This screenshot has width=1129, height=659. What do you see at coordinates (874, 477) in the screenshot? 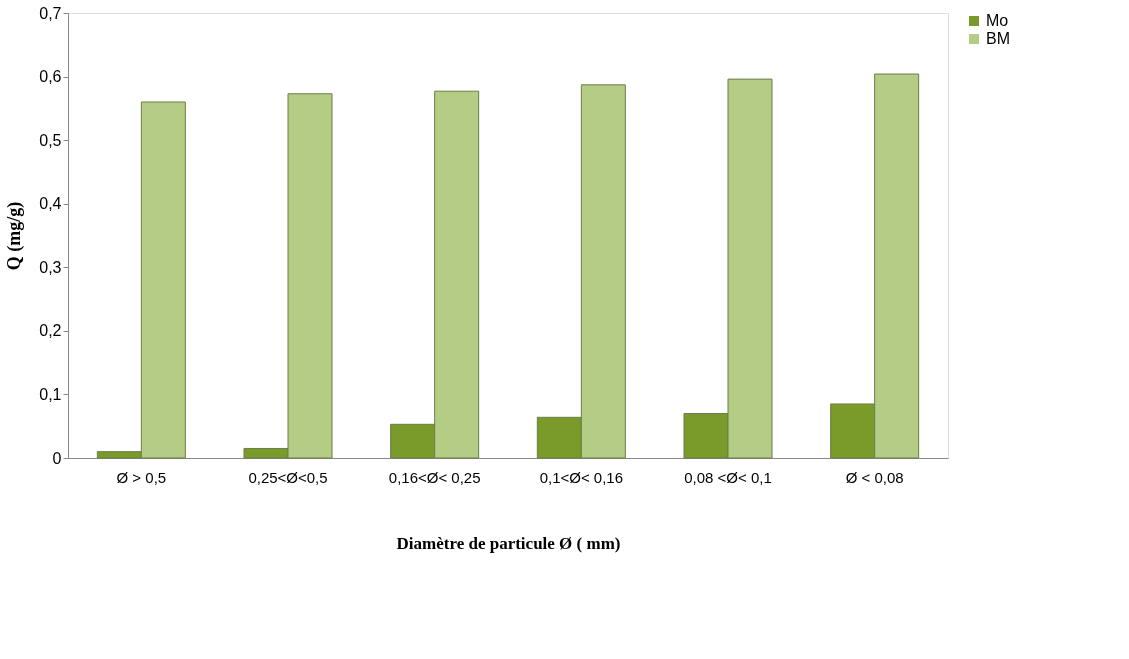
I see `x-tick-label: Ø < 0,08` at bounding box center [874, 477].